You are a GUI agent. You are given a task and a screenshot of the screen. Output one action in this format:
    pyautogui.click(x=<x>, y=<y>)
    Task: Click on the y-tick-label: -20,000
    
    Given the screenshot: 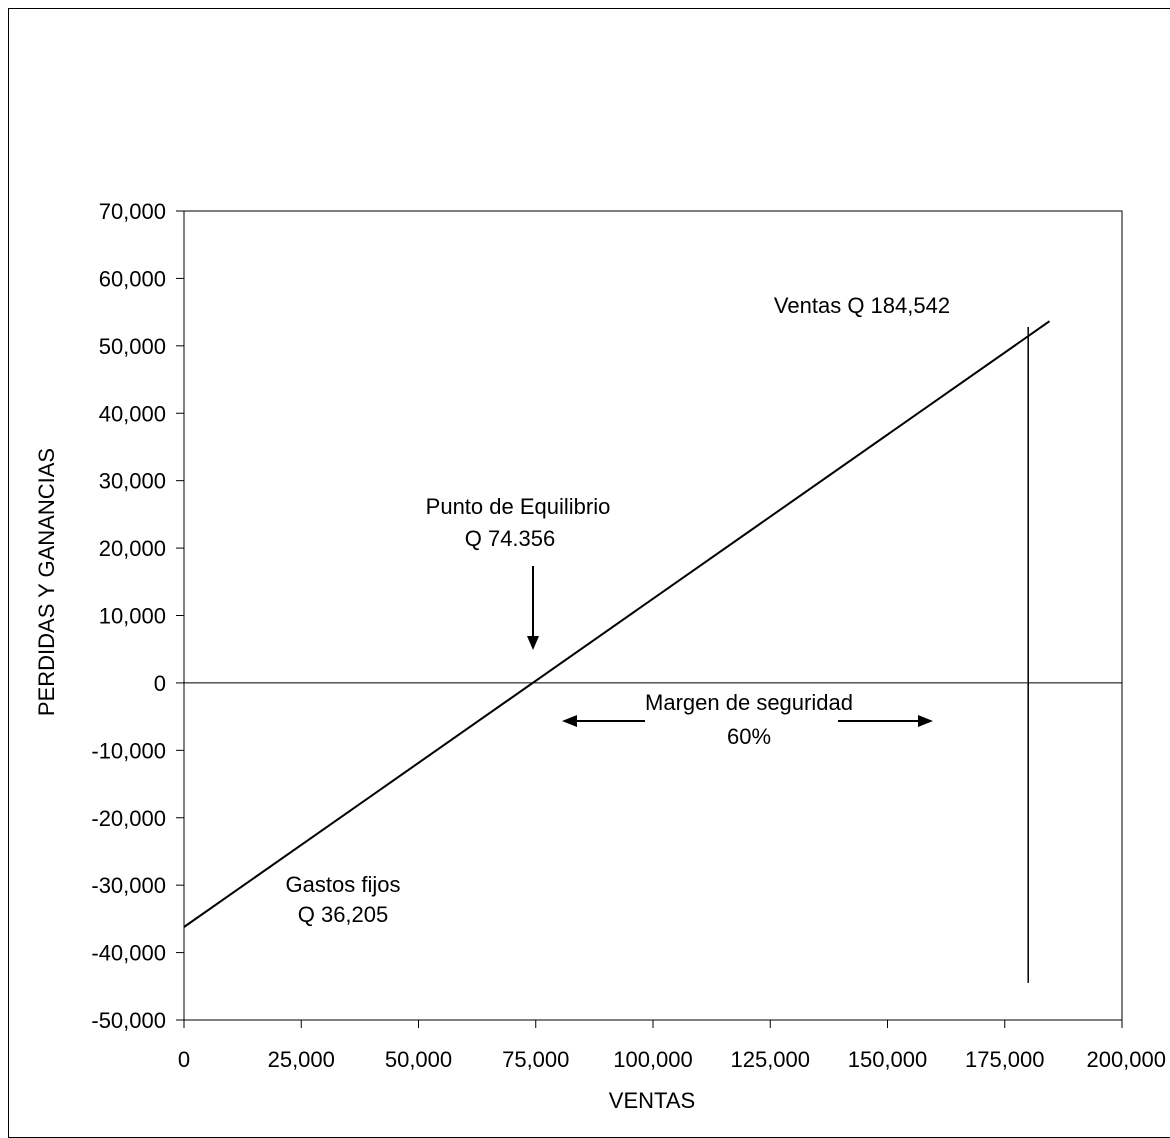 What is the action you would take?
    pyautogui.click(x=128, y=818)
    